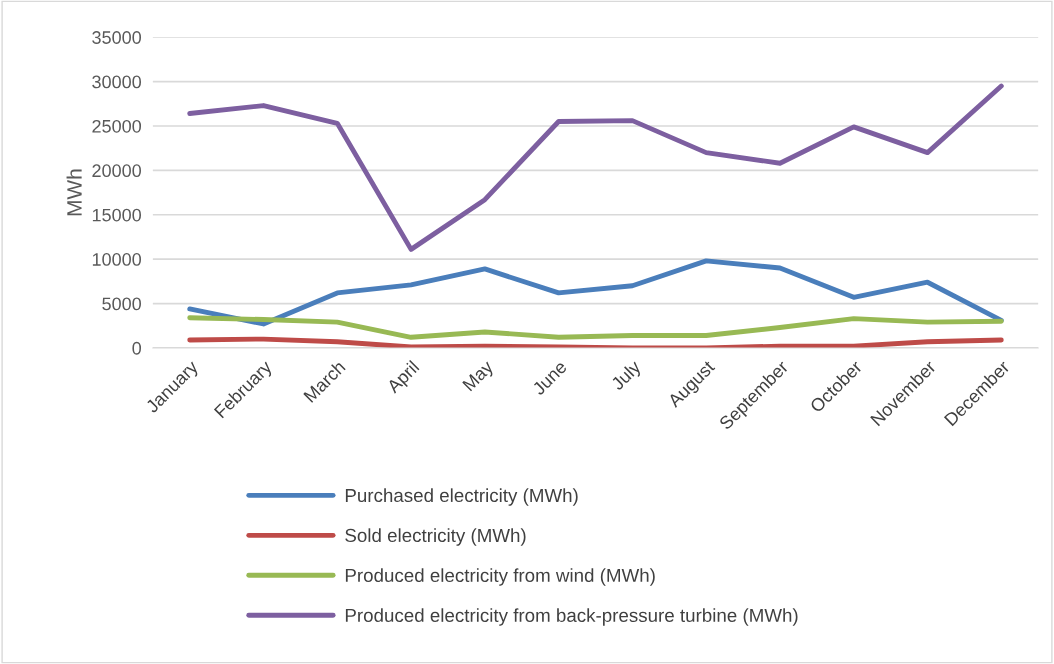 The image size is (1054, 664). Describe the element at coordinates (500, 577) in the screenshot. I see `legend-label: Produced electricity from wind (MWh)` at that location.